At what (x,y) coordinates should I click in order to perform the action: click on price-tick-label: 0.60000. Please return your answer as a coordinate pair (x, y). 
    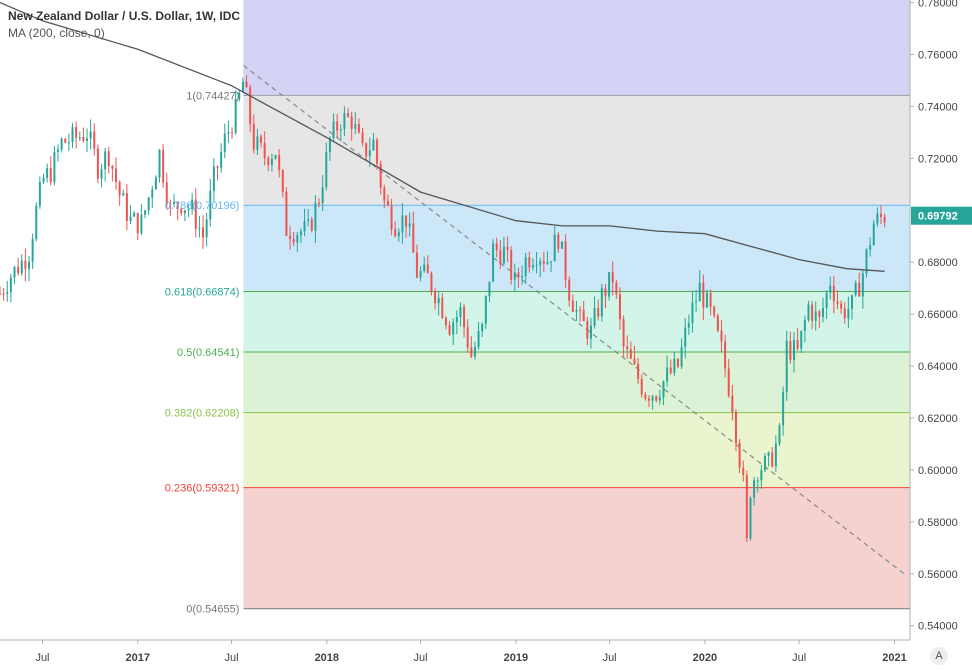
    Looking at the image, I should click on (938, 471).